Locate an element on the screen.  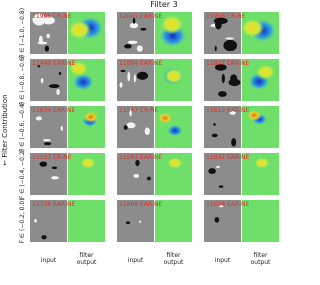
row-label: F ∈ (−0.4, −0.2) is located at coordinates (22, 174).